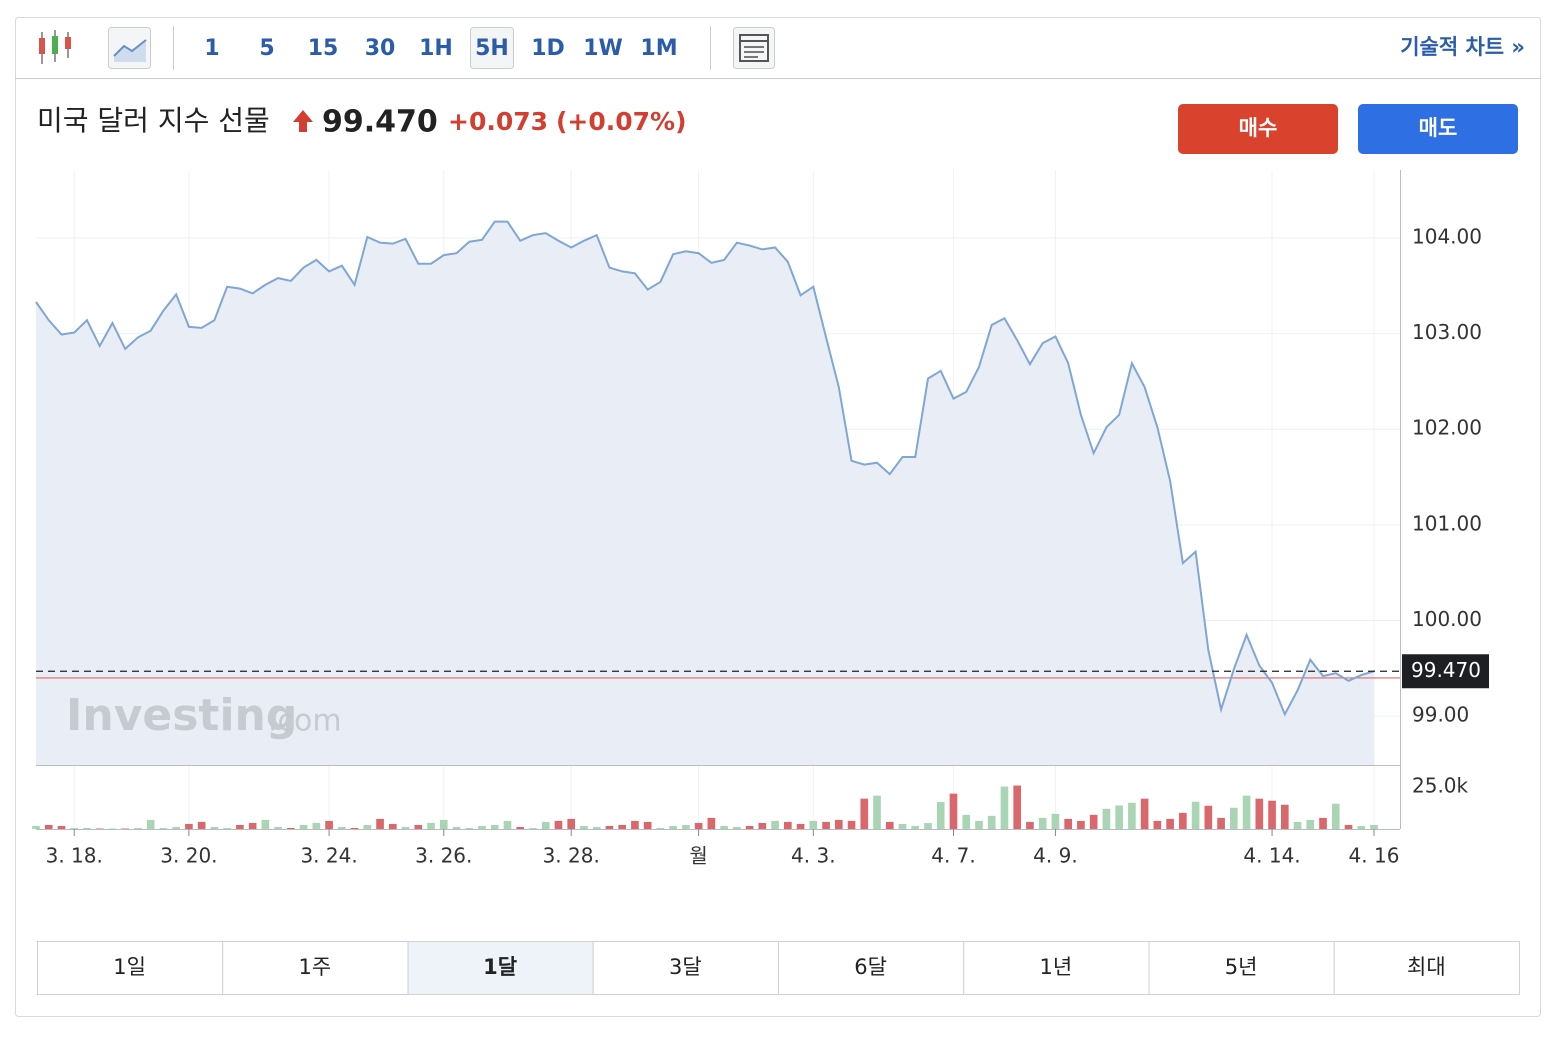 This screenshot has width=1566, height=1038. What do you see at coordinates (1447, 523) in the screenshot?
I see `y-tick-label: 101.00` at bounding box center [1447, 523].